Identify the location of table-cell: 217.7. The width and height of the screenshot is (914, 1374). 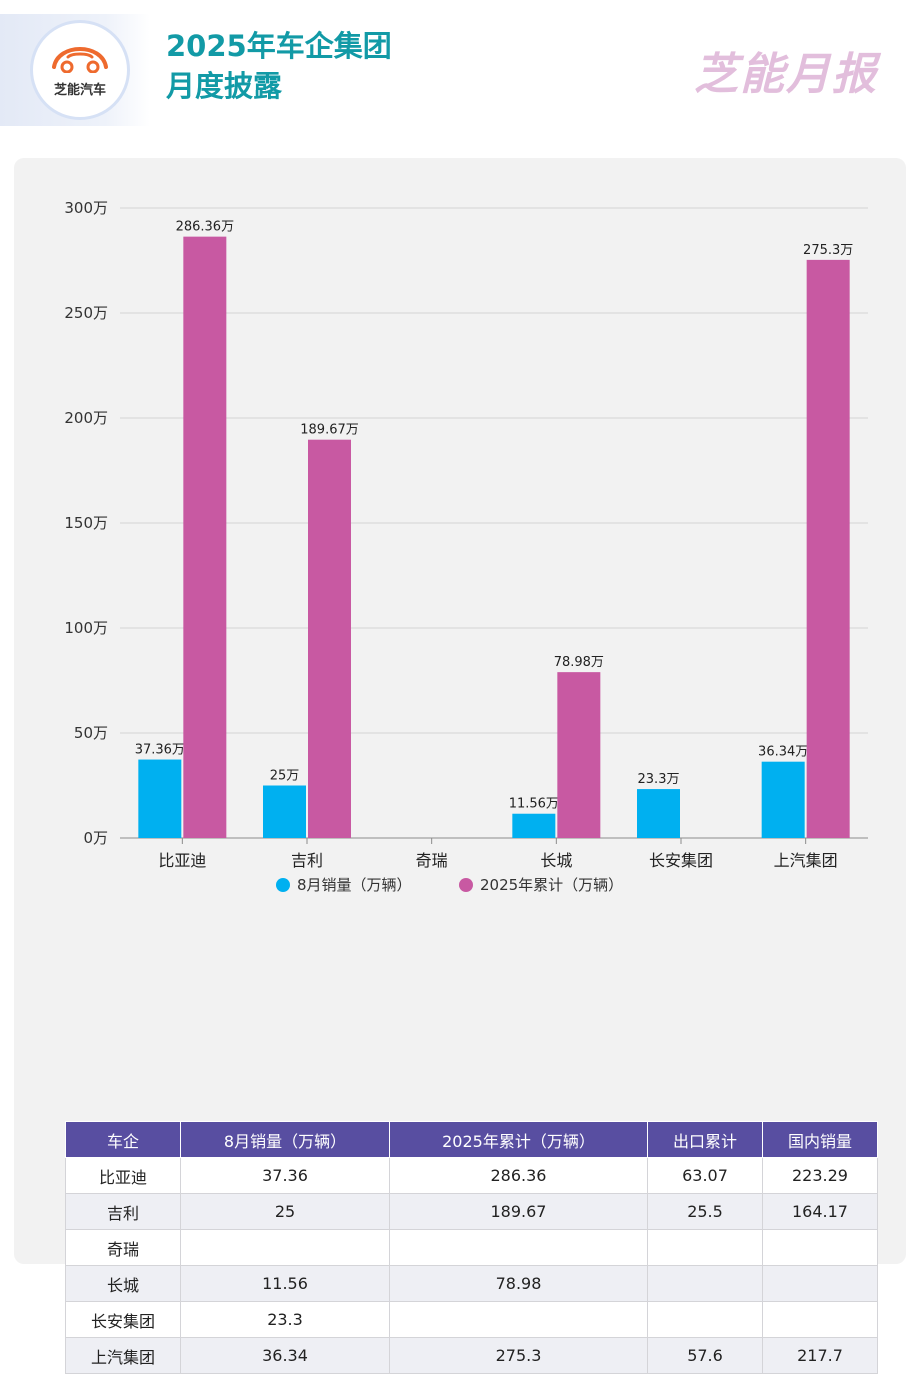
(820, 1355).